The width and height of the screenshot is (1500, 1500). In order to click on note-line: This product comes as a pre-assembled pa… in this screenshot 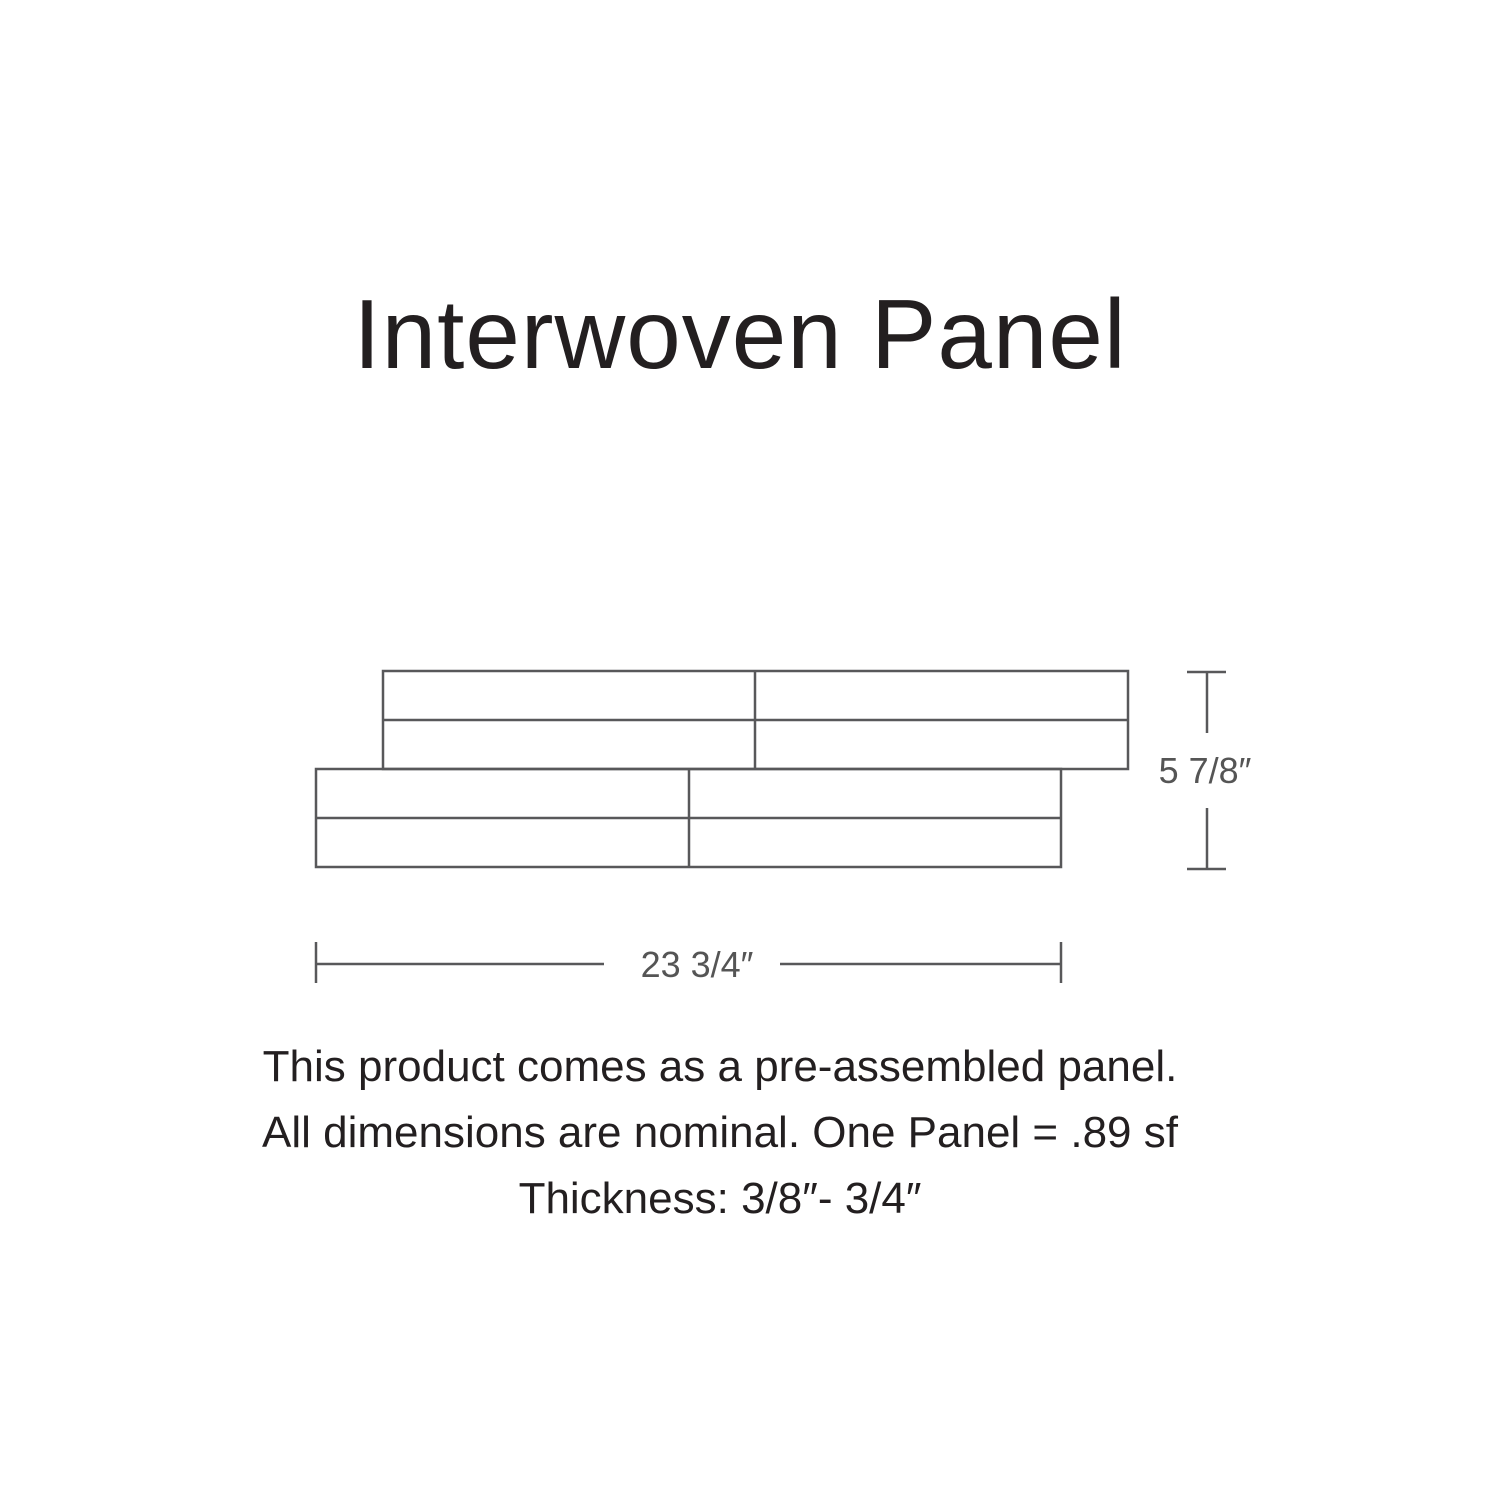, I will do `click(720, 1066)`.